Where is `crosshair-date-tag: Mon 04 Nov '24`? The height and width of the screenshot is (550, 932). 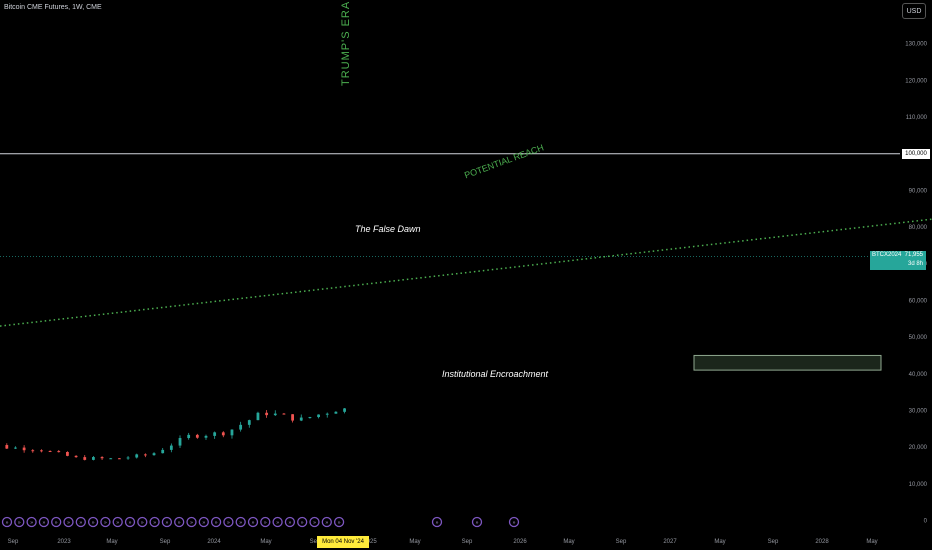
crosshair-date-tag: Mon 04 Nov '24 is located at coordinates (343, 542).